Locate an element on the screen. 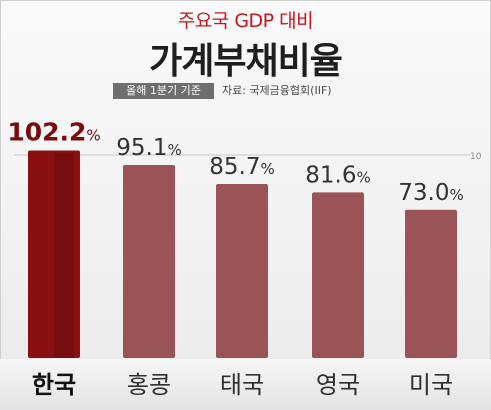 The height and width of the screenshot is (410, 491). chart-title: 가계부채비율 is located at coordinates (246, 61).